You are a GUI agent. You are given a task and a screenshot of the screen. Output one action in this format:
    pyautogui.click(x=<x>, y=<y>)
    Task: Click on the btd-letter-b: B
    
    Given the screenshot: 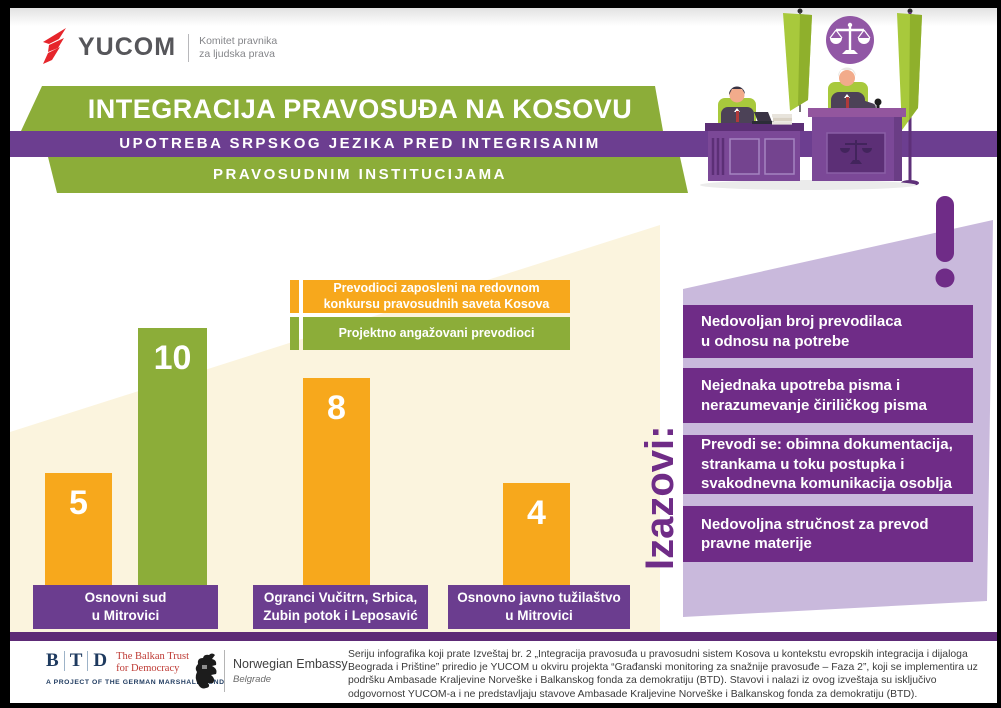 What is the action you would take?
    pyautogui.click(x=52, y=660)
    